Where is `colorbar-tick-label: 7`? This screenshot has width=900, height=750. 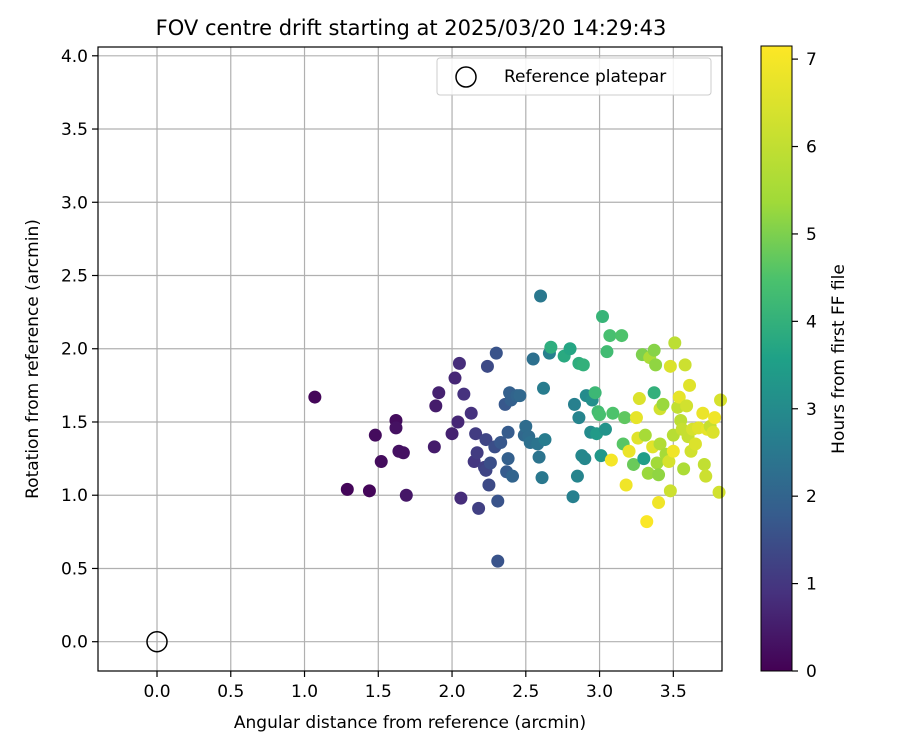
colorbar-tick-label: 7 is located at coordinates (811, 60).